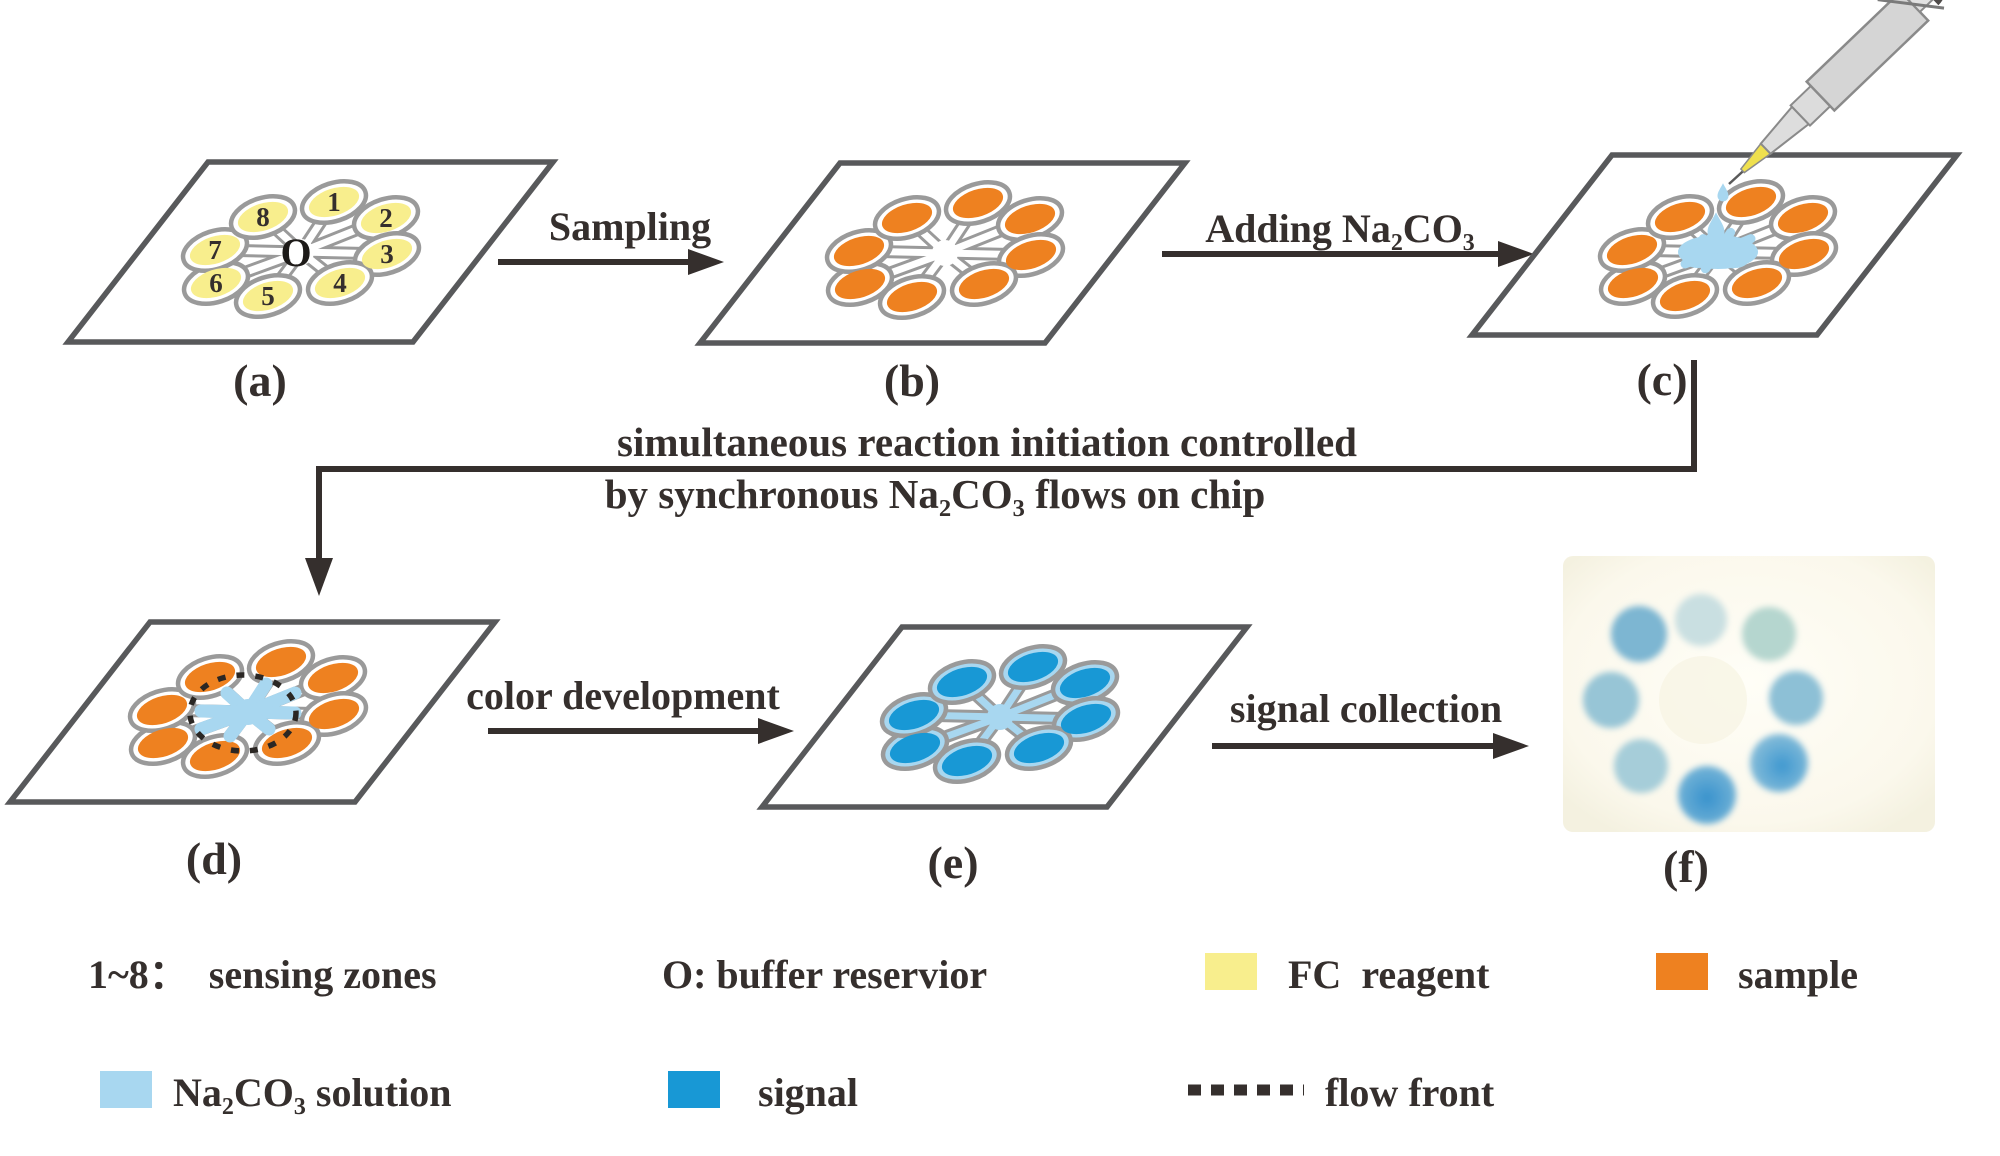 The width and height of the screenshot is (2000, 1156). Describe the element at coordinates (295, 252) in the screenshot. I see `buffer-reservoir-label: O` at that location.